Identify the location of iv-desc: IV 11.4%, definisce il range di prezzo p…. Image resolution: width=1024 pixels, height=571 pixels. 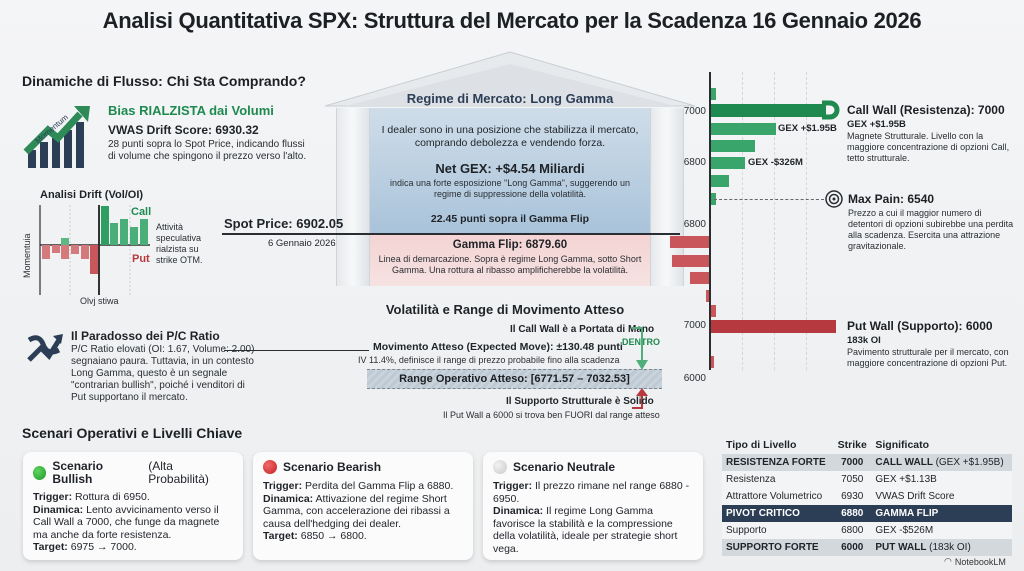
(489, 360).